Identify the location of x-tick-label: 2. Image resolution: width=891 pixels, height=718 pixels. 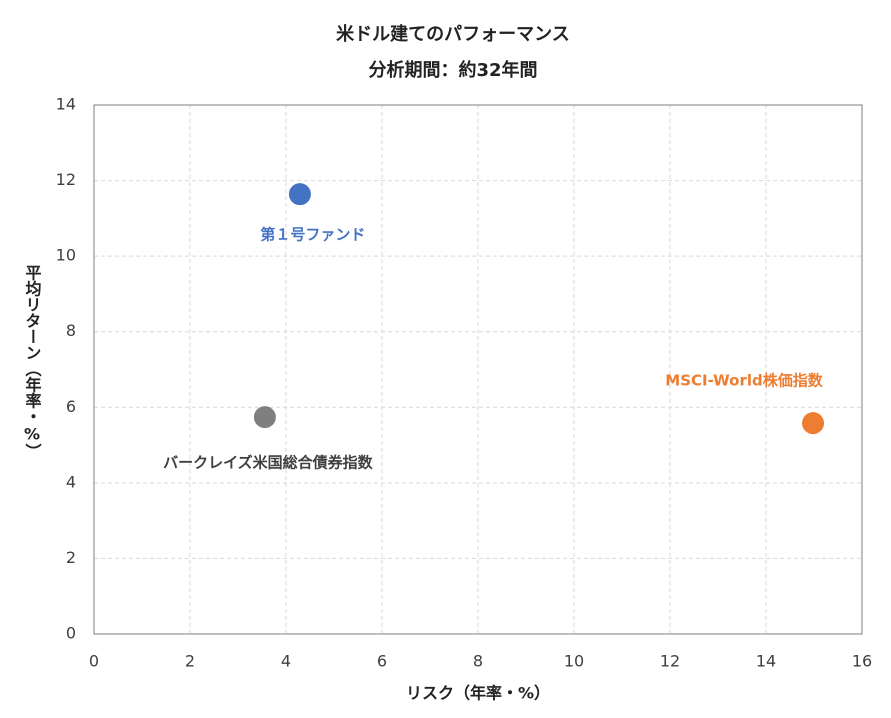
(190, 661).